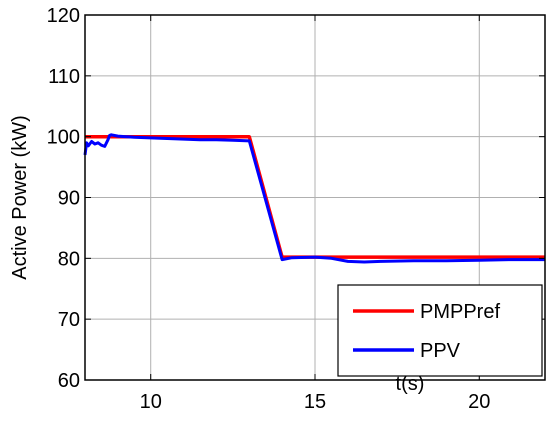  What do you see at coordinates (69, 381) in the screenshot?
I see `y-tick-label: 60` at bounding box center [69, 381].